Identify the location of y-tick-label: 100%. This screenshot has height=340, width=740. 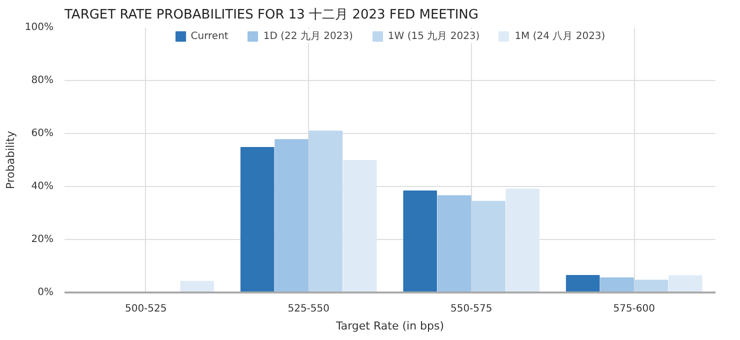
(39, 27).